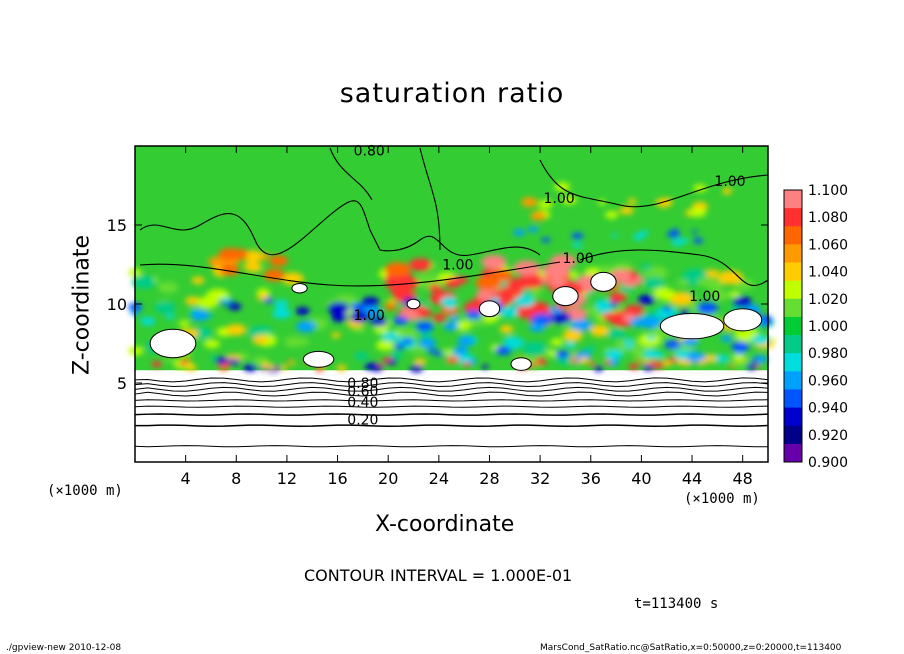 Image resolution: width=904 pixels, height=654 pixels. I want to click on y-tick-label: 5, so click(122, 383).